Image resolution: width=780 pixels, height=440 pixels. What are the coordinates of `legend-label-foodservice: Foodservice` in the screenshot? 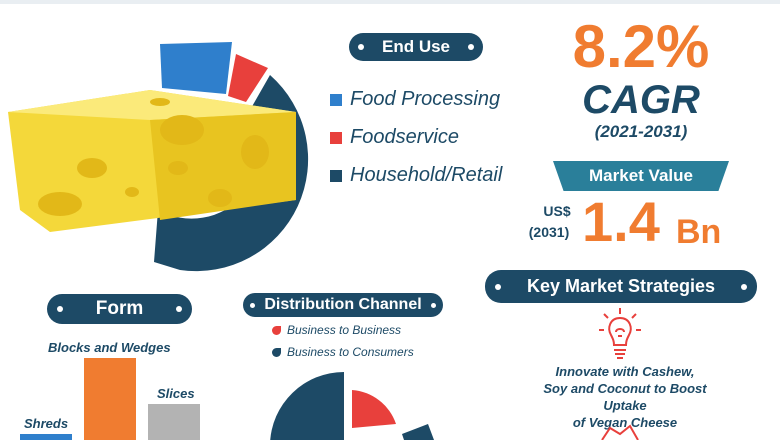 It's located at (404, 137).